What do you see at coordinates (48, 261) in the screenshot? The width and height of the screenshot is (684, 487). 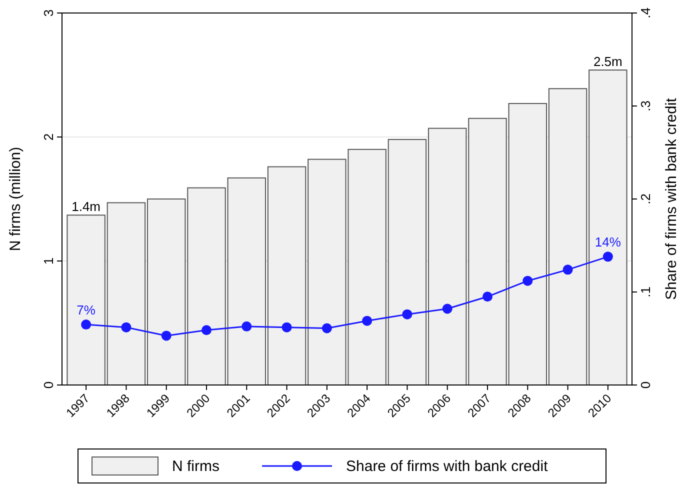 I see `y-tick-label: 1` at bounding box center [48, 261].